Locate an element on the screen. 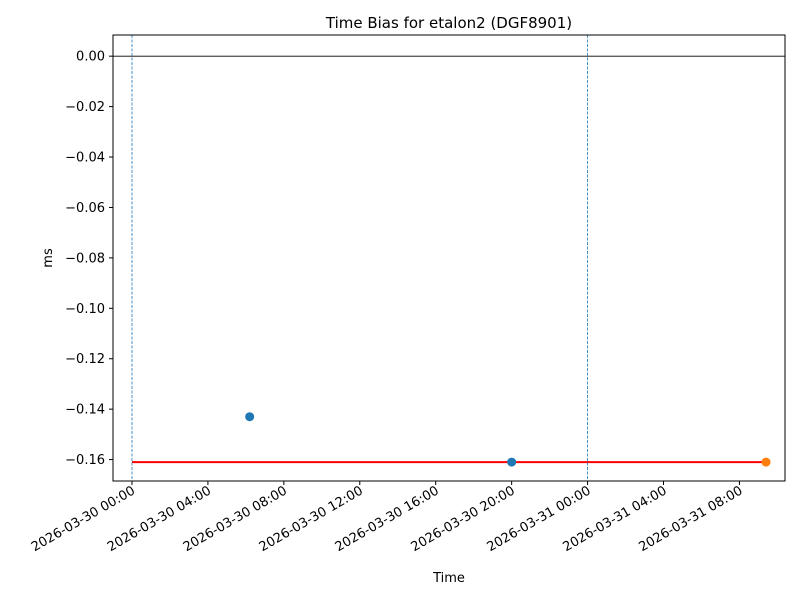  y-tick-label: −0.16 is located at coordinates (85, 460).